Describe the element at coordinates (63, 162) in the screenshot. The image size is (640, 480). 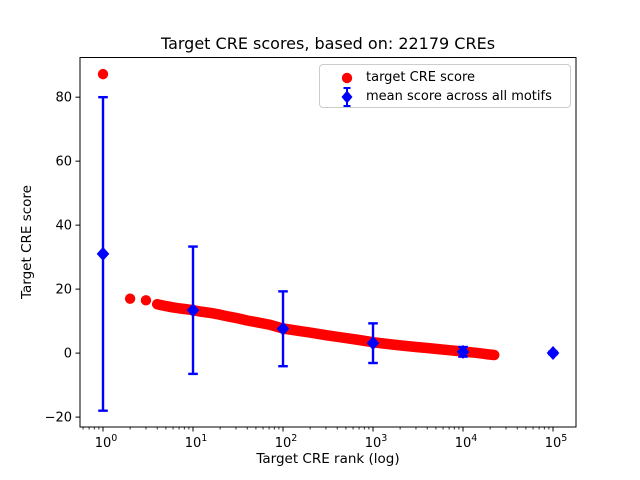
I see `y-tick-label: 60` at that location.